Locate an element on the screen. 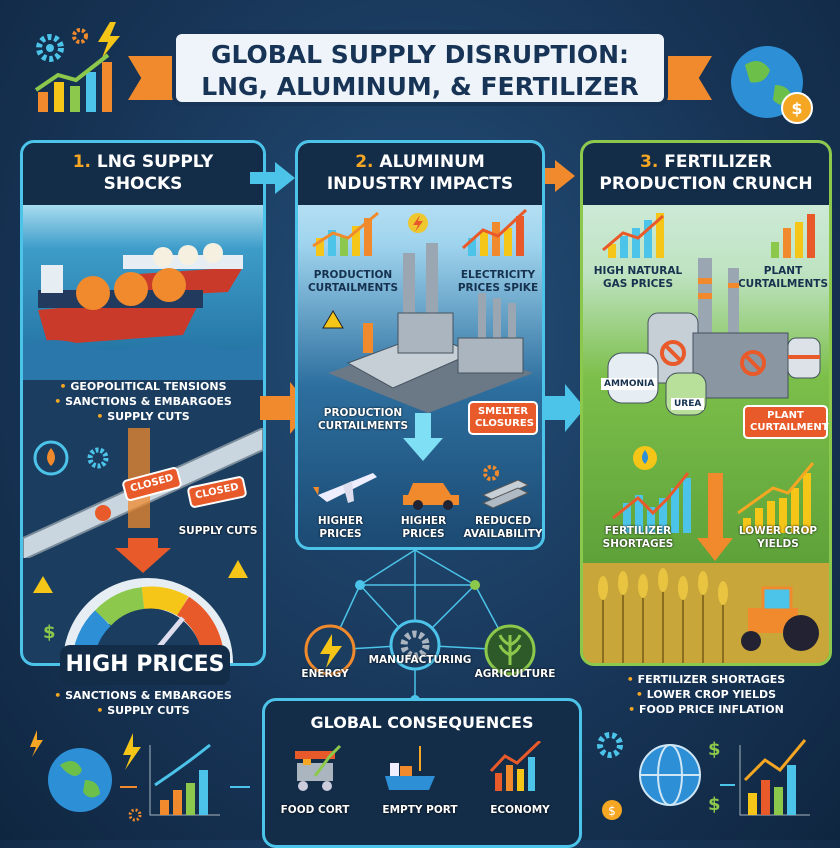 This screenshot has height=848, width=840. fertilizer-plant-icon is located at coordinates (714, 337).